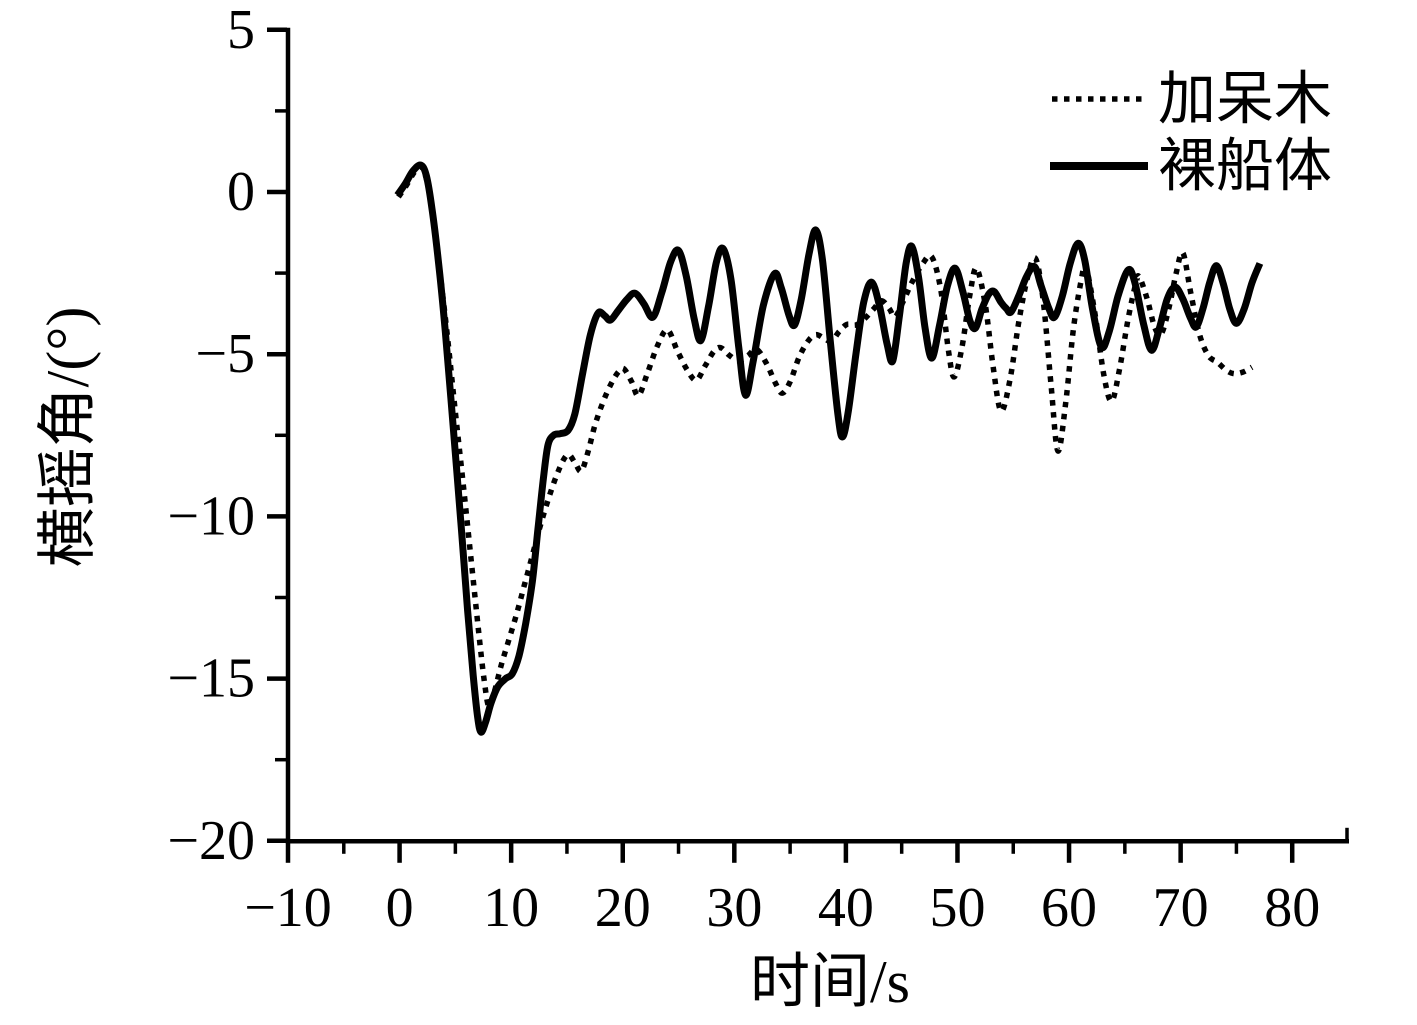  I want to click on x-tick-label: 80, so click(1292, 908).